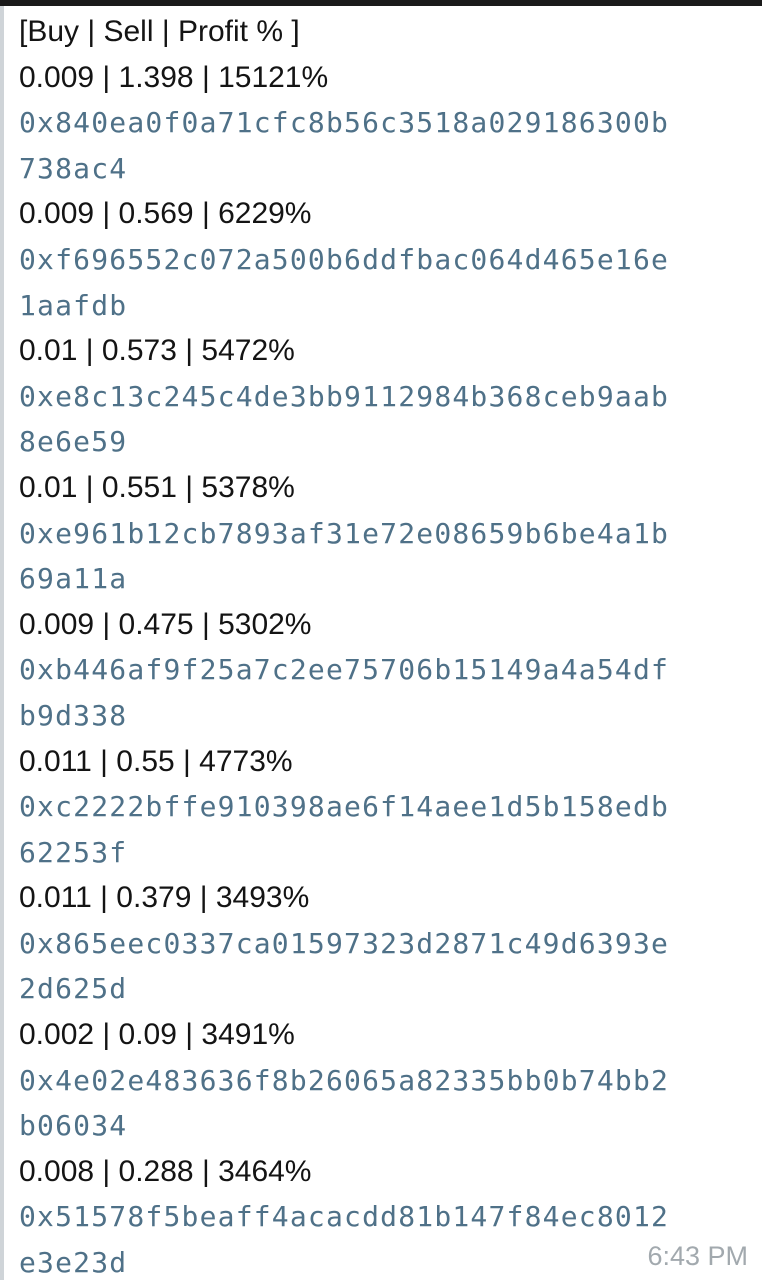 This screenshot has width=762, height=1286. Describe the element at coordinates (165, 624) in the screenshot. I see `trade-stats: 0.009 | 0.475 | 5302%` at that location.